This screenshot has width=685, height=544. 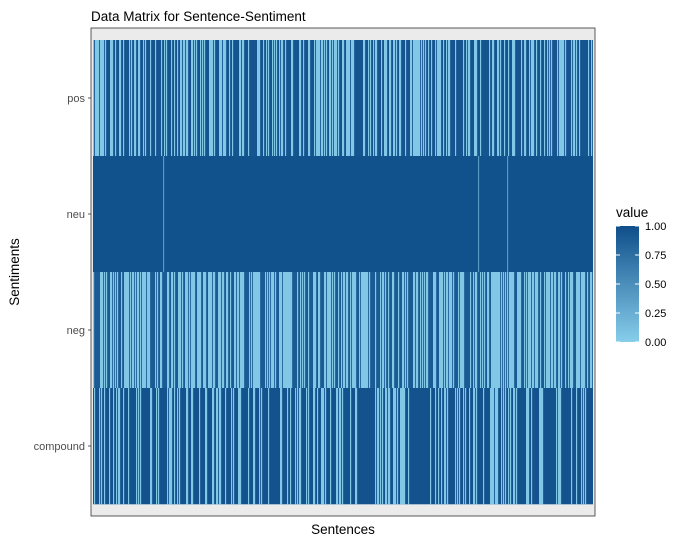 I want to click on legend-break-label: 0.25, so click(x=655, y=314).